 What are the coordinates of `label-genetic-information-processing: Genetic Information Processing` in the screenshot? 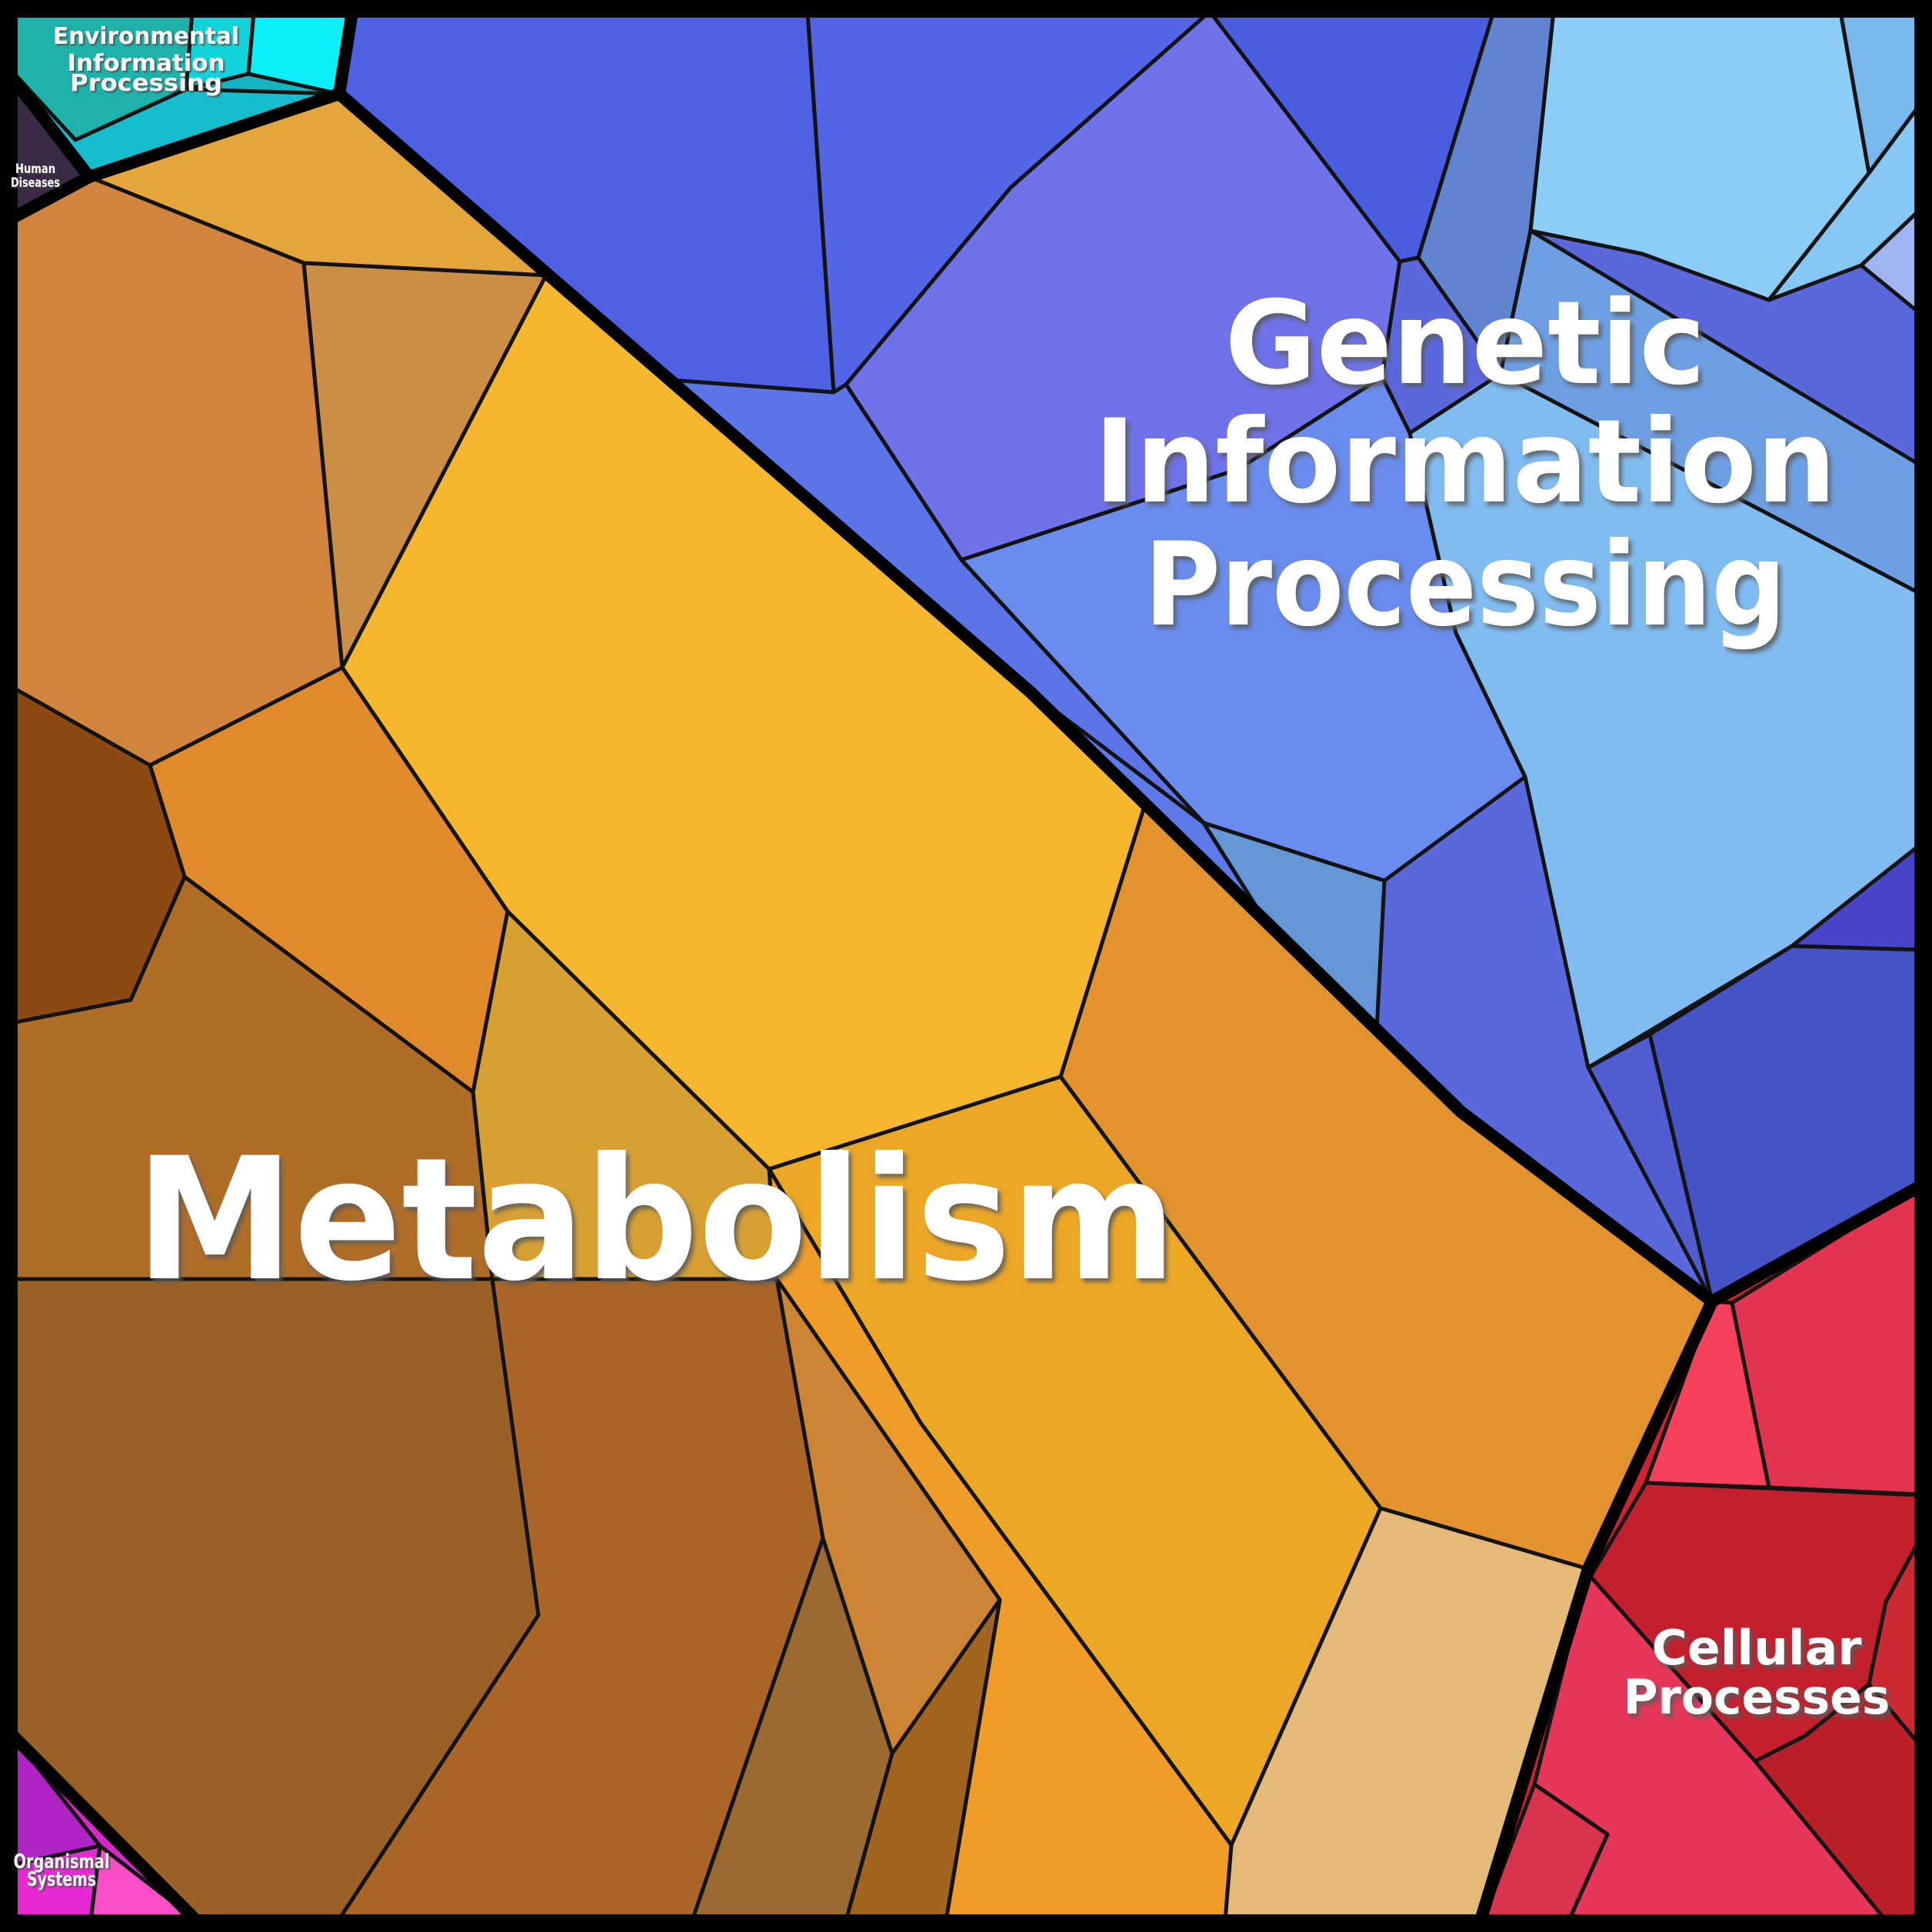 It's located at (1465, 464).